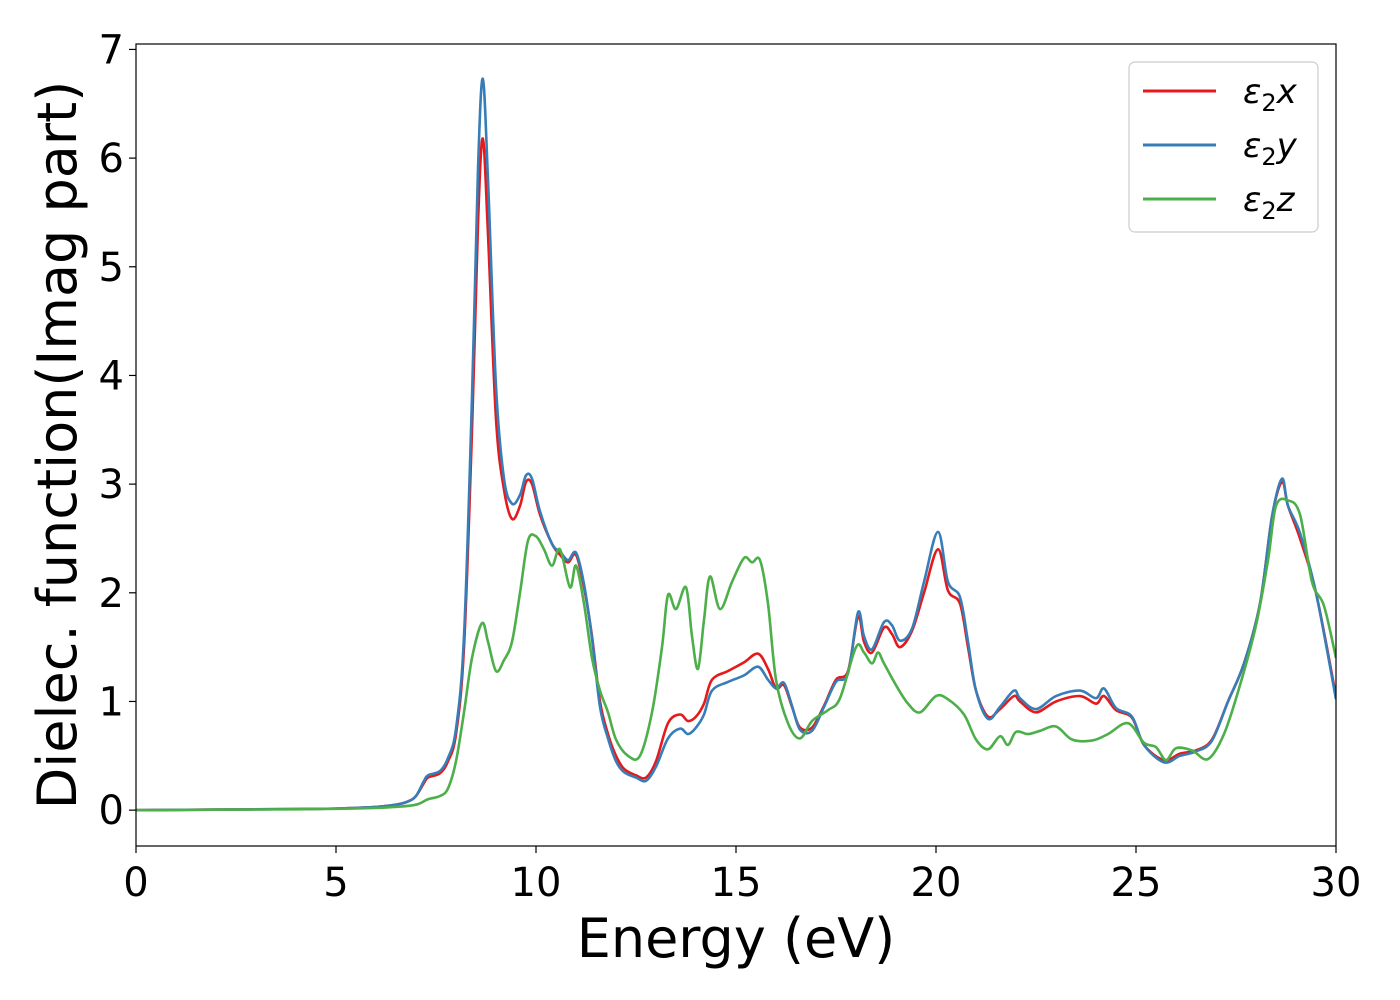  What do you see at coordinates (135, 883) in the screenshot?
I see `x-tick-label: 0` at bounding box center [135, 883].